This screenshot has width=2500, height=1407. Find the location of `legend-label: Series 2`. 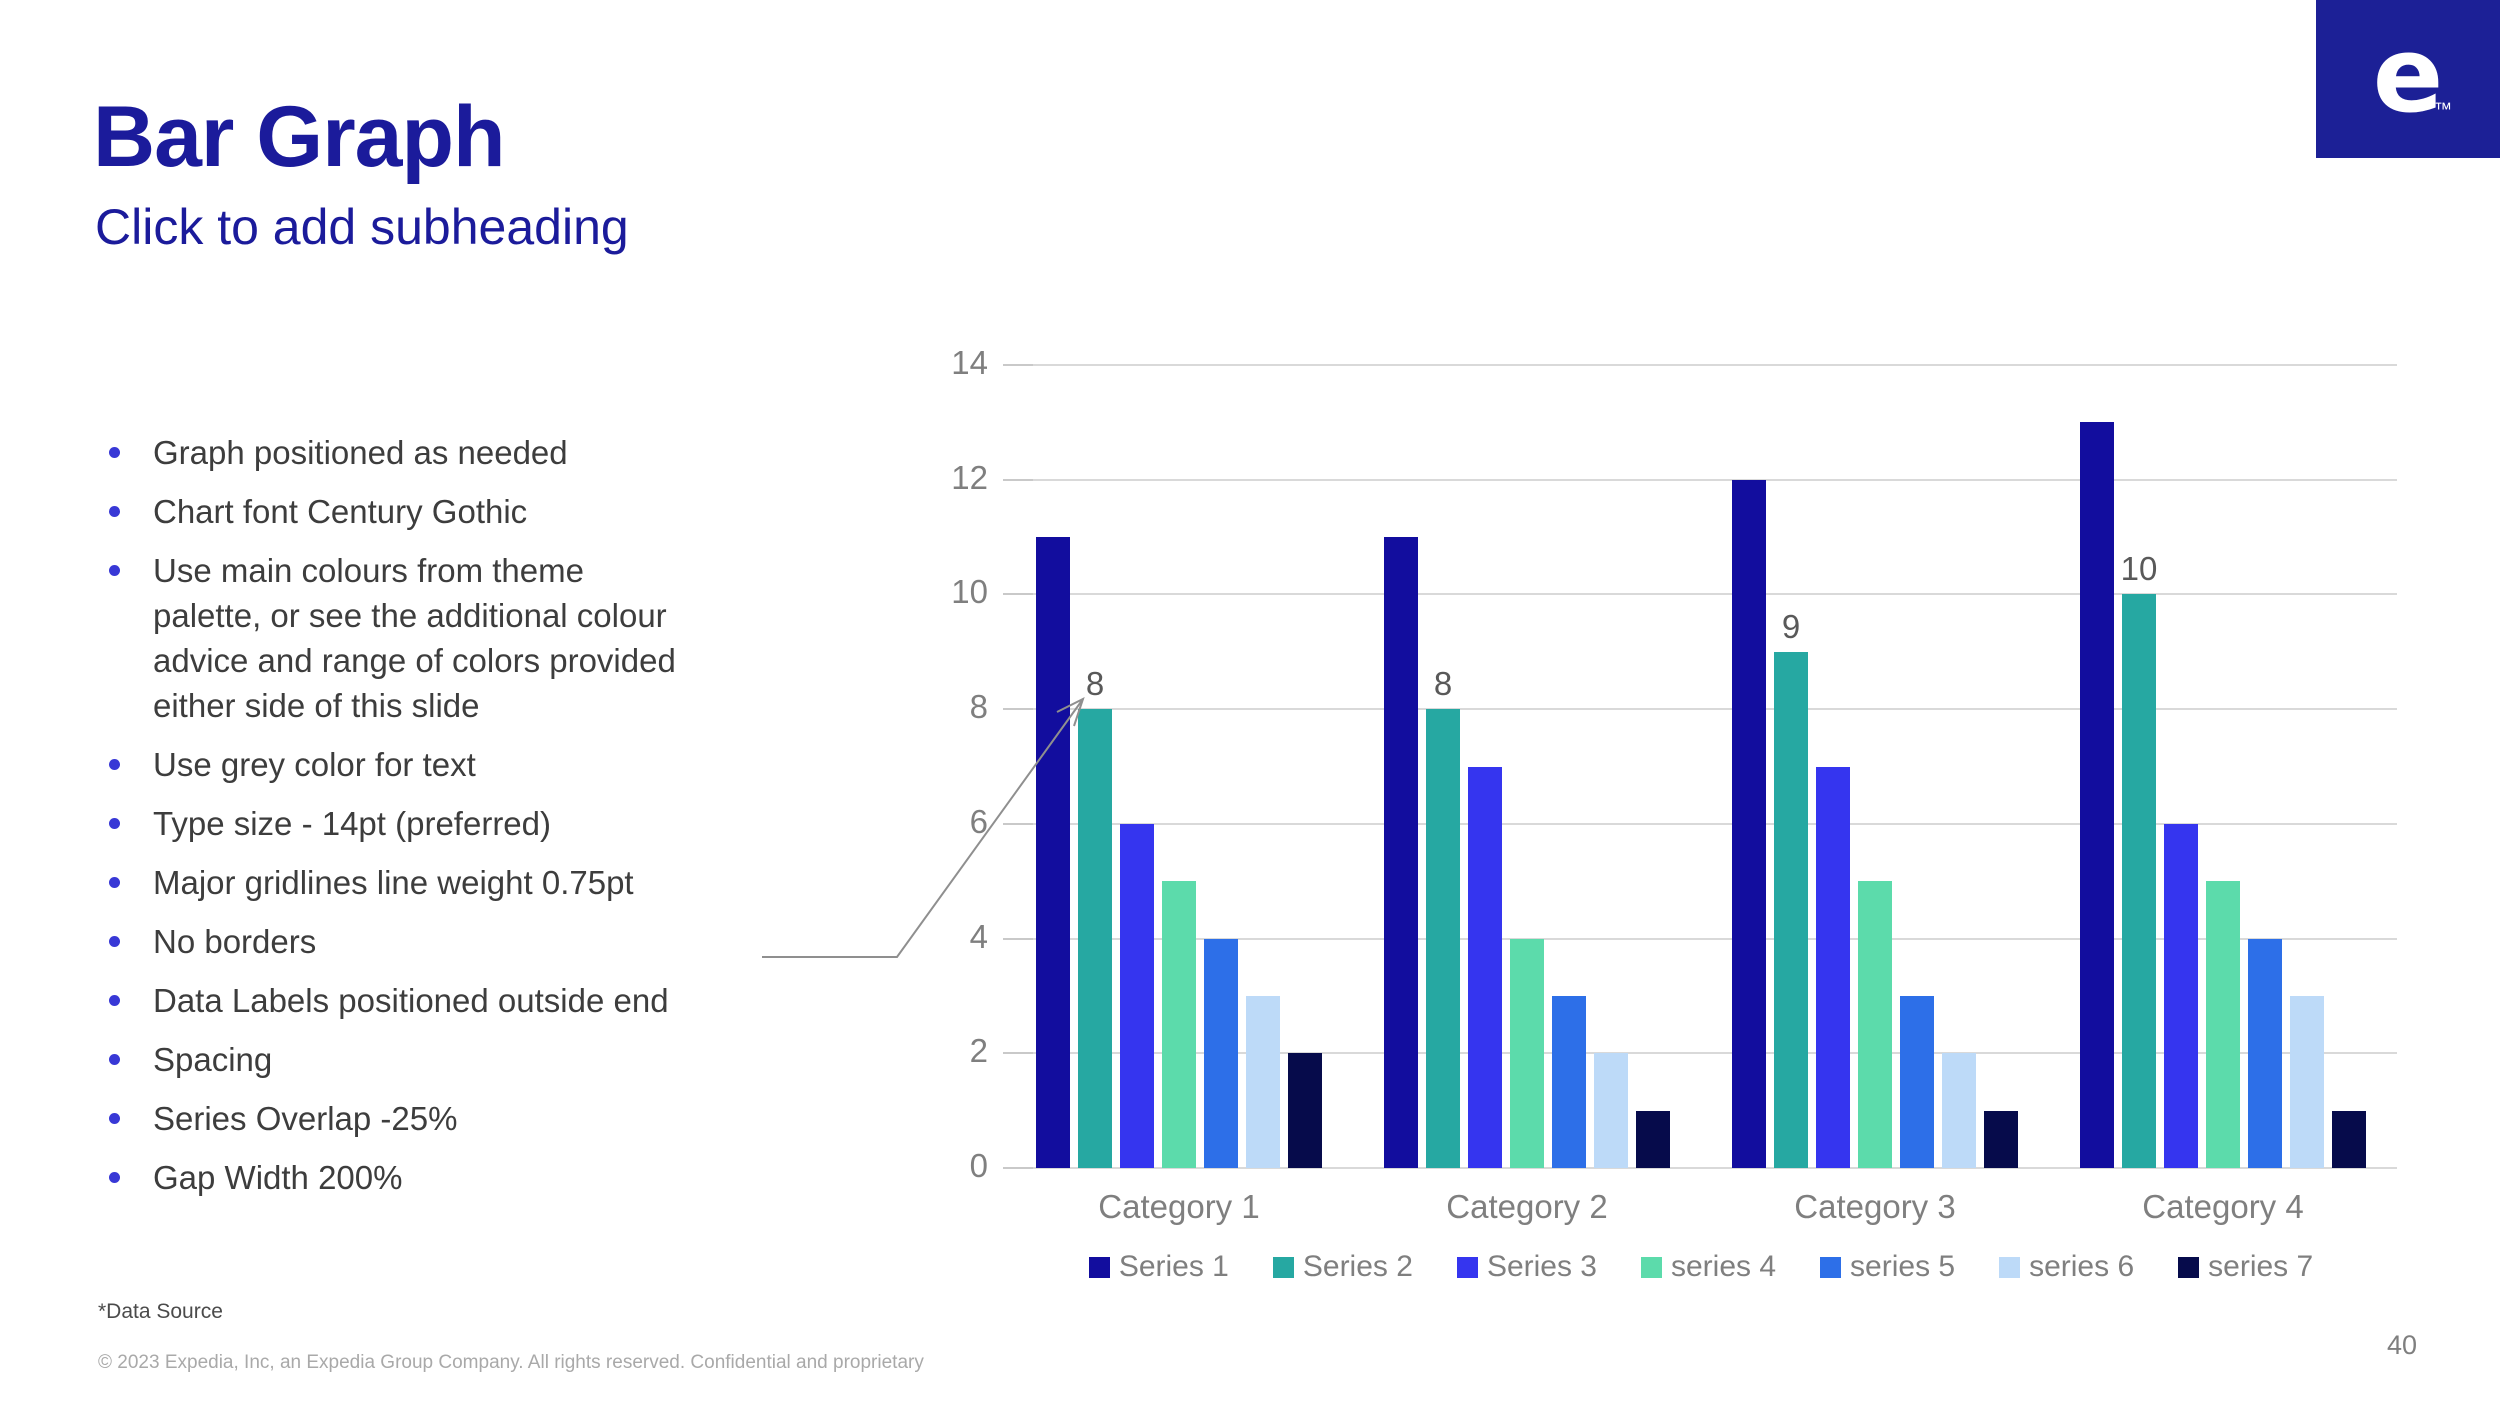

legend-label: Series 2 is located at coordinates (1357, 1266).